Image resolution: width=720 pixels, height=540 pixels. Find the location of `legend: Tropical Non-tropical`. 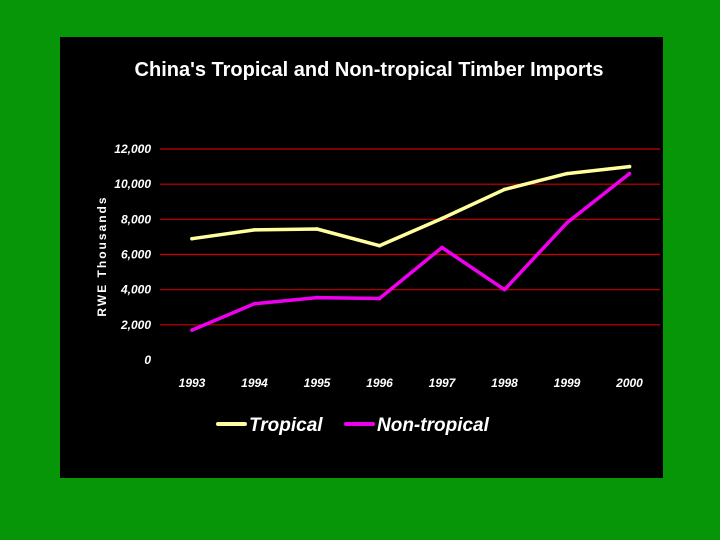

legend: Tropical Non-tropical is located at coordinates (353, 425).